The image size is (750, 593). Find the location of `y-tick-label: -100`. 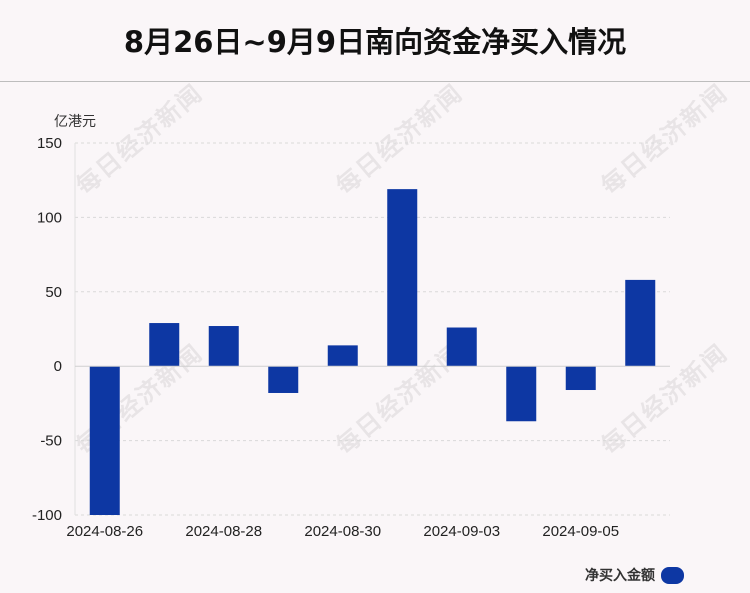

y-tick-label: -100 is located at coordinates (47, 515).